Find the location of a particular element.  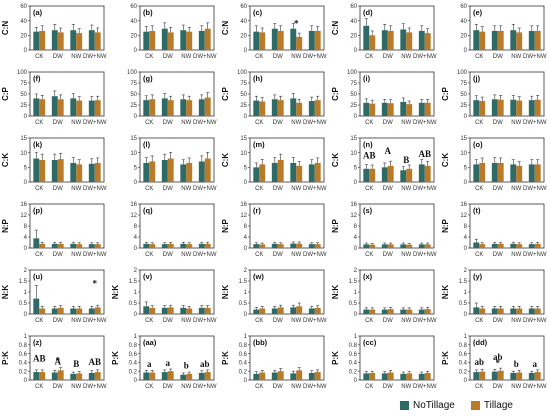

panel-a-ylabel: C:N is located at coordinates (5, 28).